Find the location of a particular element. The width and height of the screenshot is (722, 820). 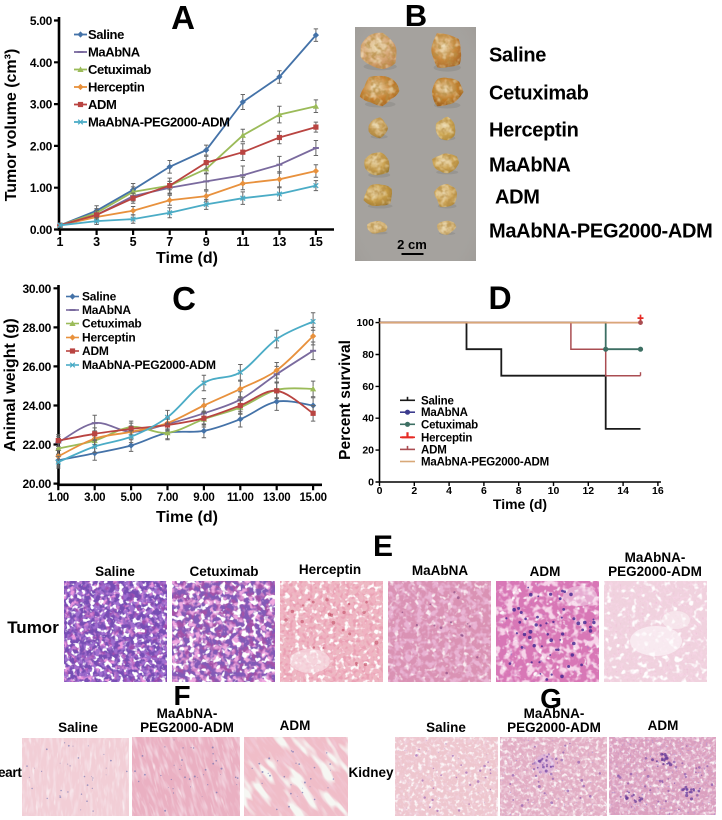

svg-text: Percent survival is located at coordinates (345, 400).